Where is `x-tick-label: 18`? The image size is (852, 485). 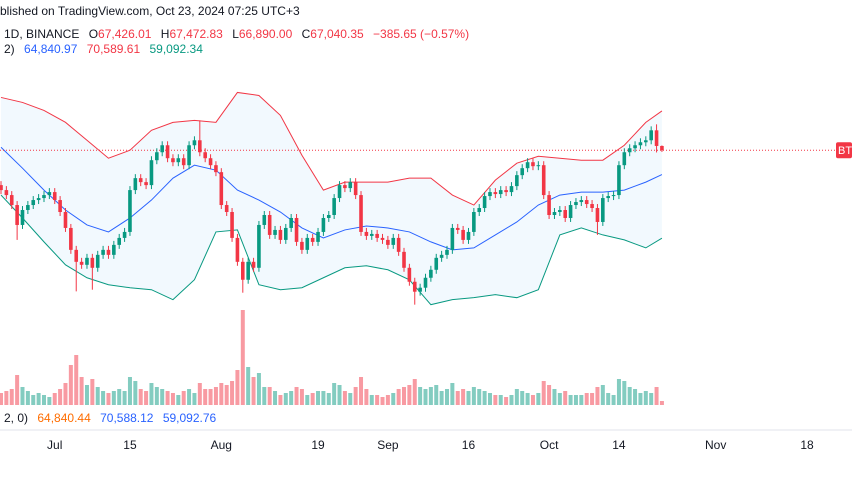
x-tick-label: 18 is located at coordinates (807, 445).